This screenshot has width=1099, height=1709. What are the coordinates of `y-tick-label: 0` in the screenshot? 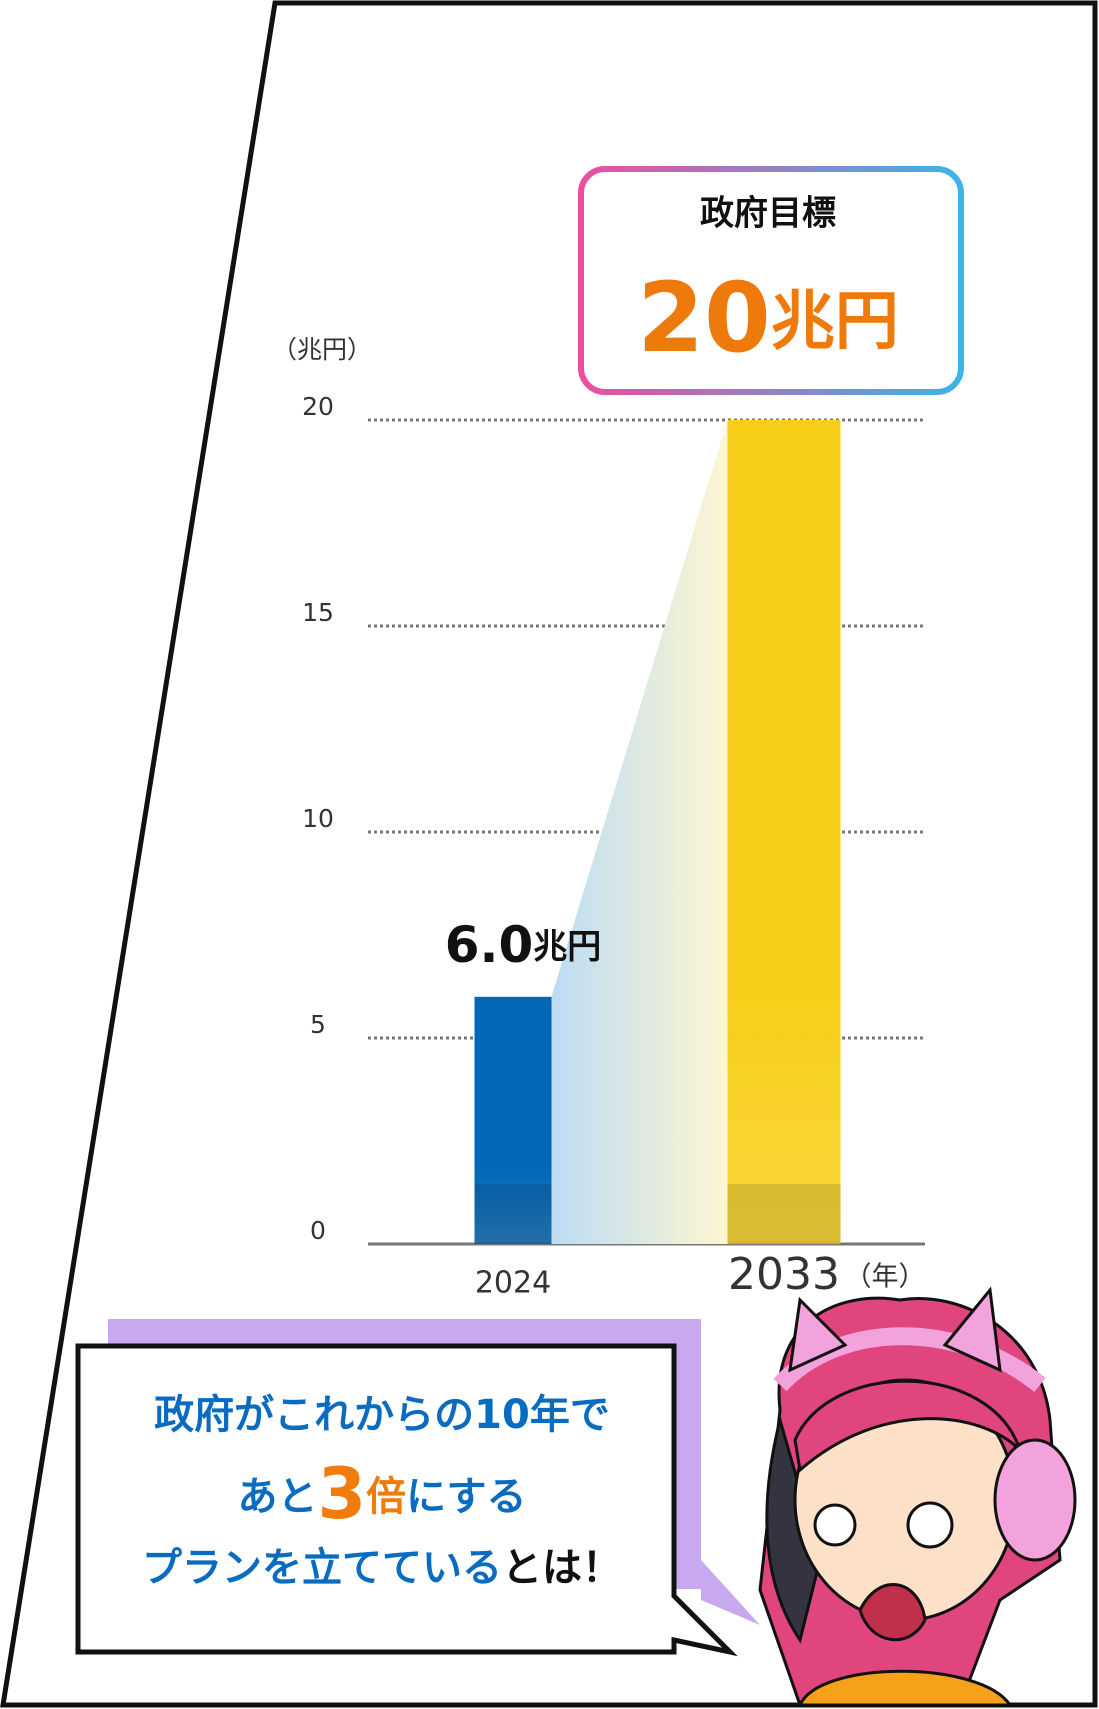 It's located at (318, 1230).